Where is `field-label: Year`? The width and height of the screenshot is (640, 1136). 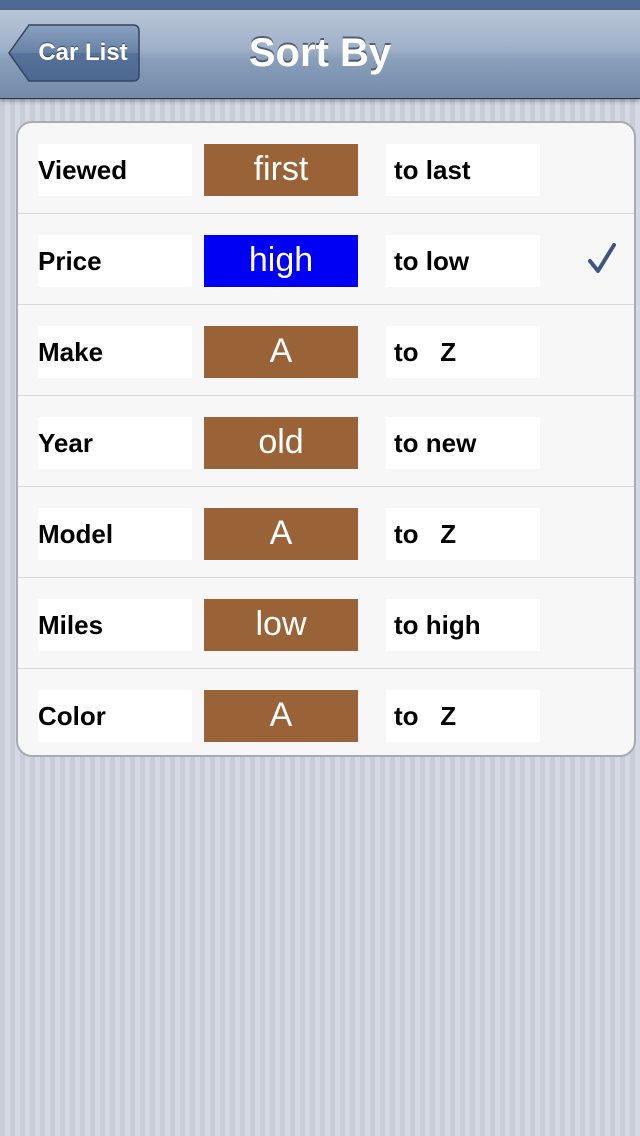
field-label: Year is located at coordinates (115, 443).